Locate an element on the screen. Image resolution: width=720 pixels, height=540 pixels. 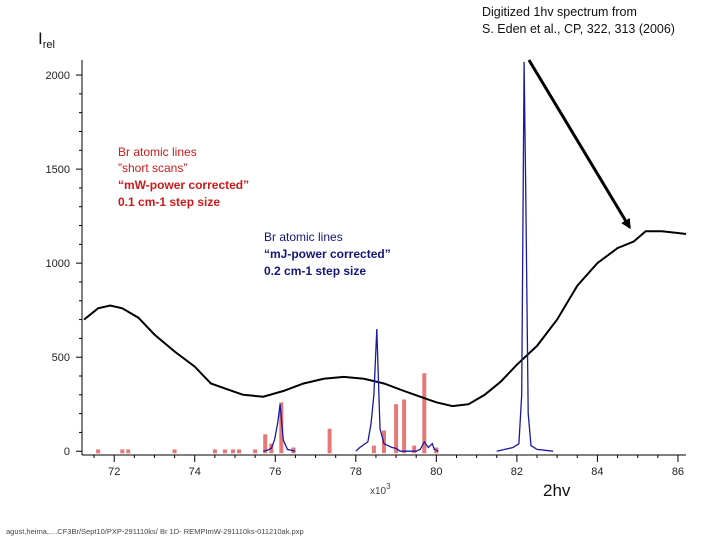
pointer-arrow is located at coordinates (579, 144).